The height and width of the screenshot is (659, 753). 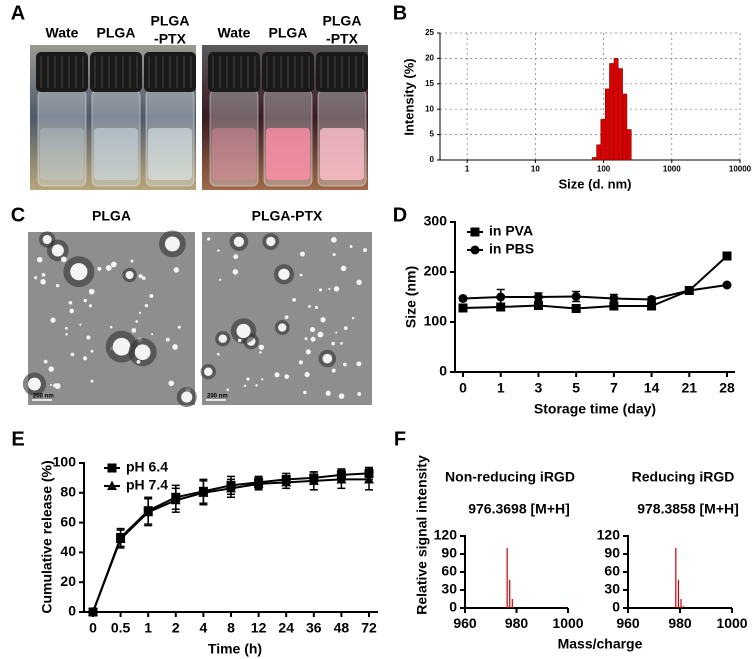 I want to click on photo-label: -PTX, so click(x=170, y=39).